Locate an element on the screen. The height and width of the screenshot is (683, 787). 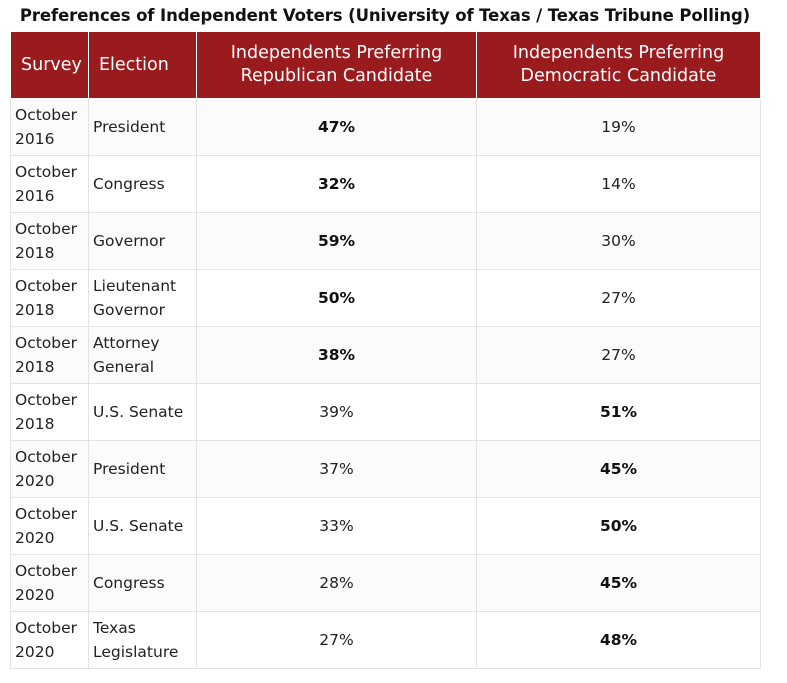
table-row: October 2018 Governor 59% 30% is located at coordinates (385, 241).